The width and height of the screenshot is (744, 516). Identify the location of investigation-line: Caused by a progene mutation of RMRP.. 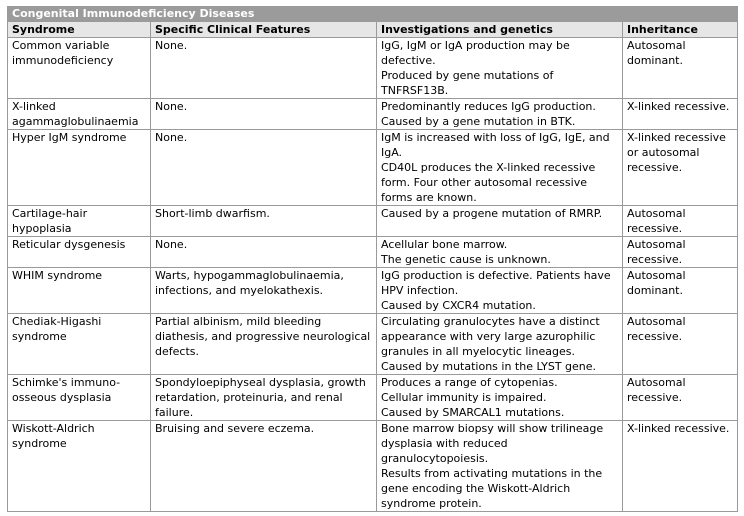
(492, 213).